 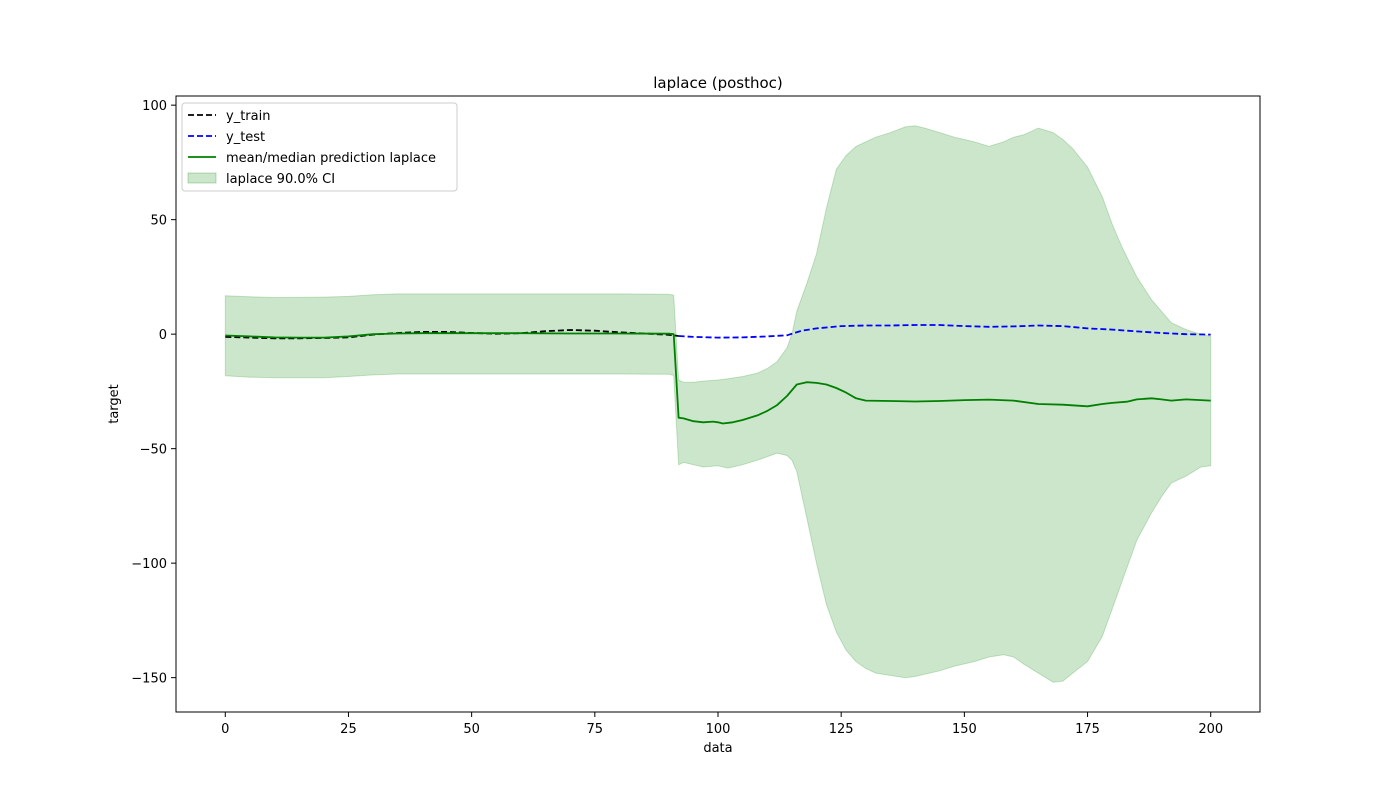 I want to click on legend-box, so click(x=319, y=147).